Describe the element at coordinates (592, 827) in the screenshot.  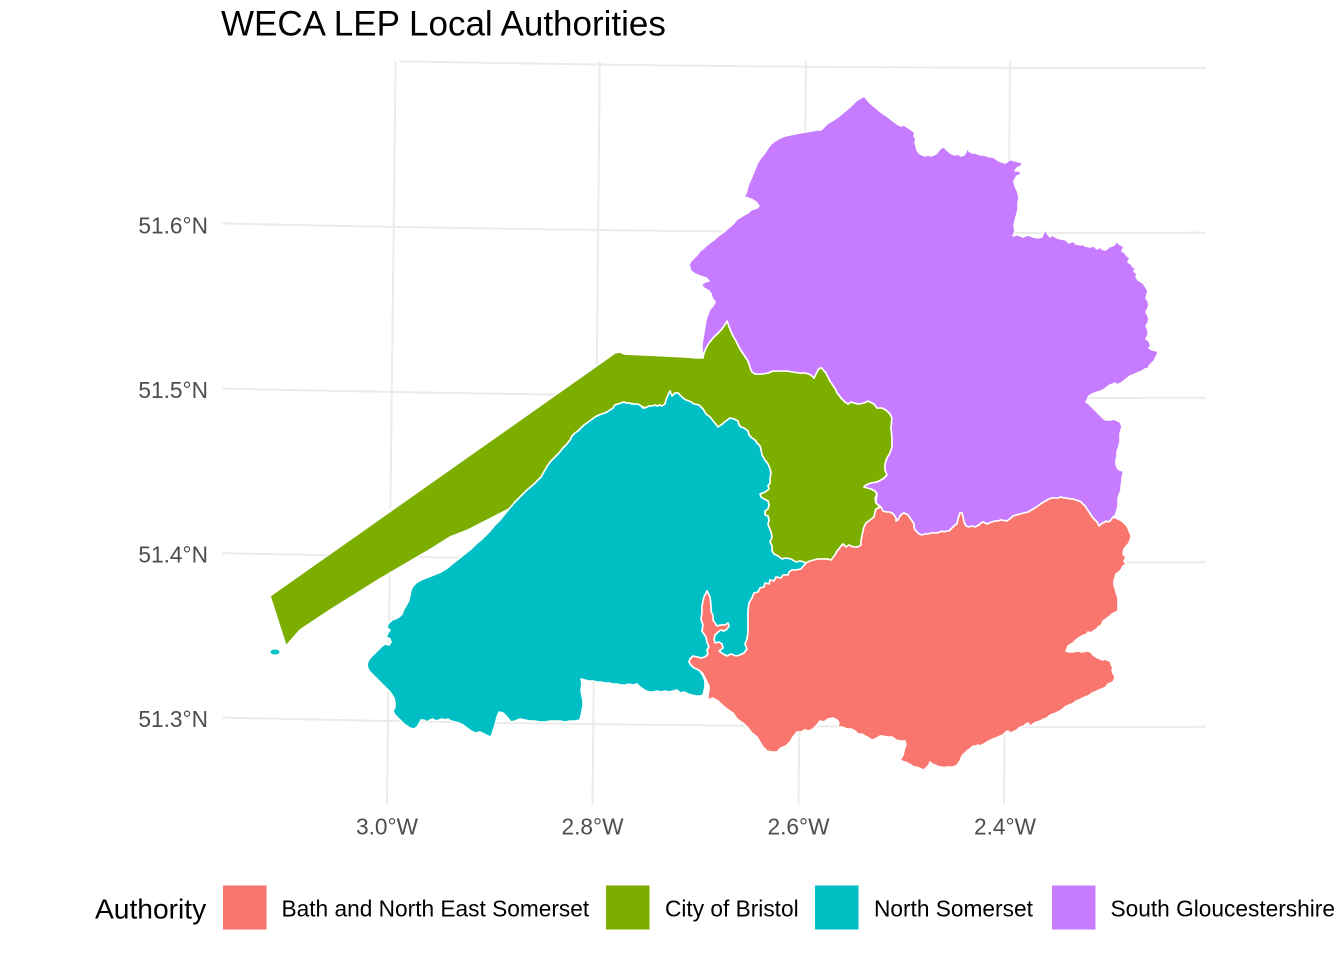
I see `svg-text: 2.8°W` at that location.